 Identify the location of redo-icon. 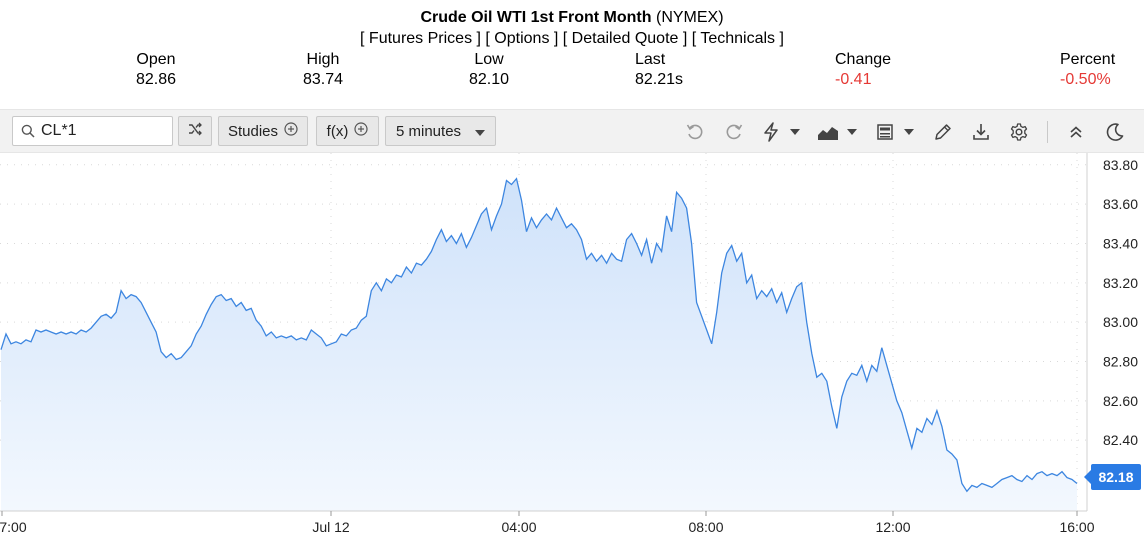
(734, 132).